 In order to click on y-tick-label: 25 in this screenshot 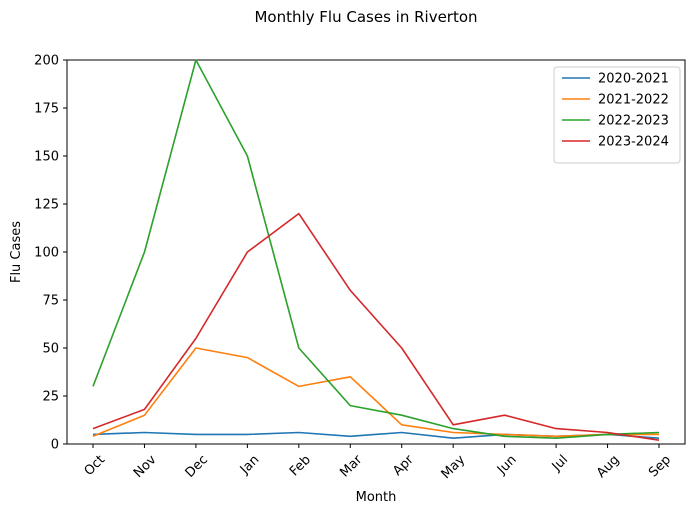, I will do `click(50, 397)`.